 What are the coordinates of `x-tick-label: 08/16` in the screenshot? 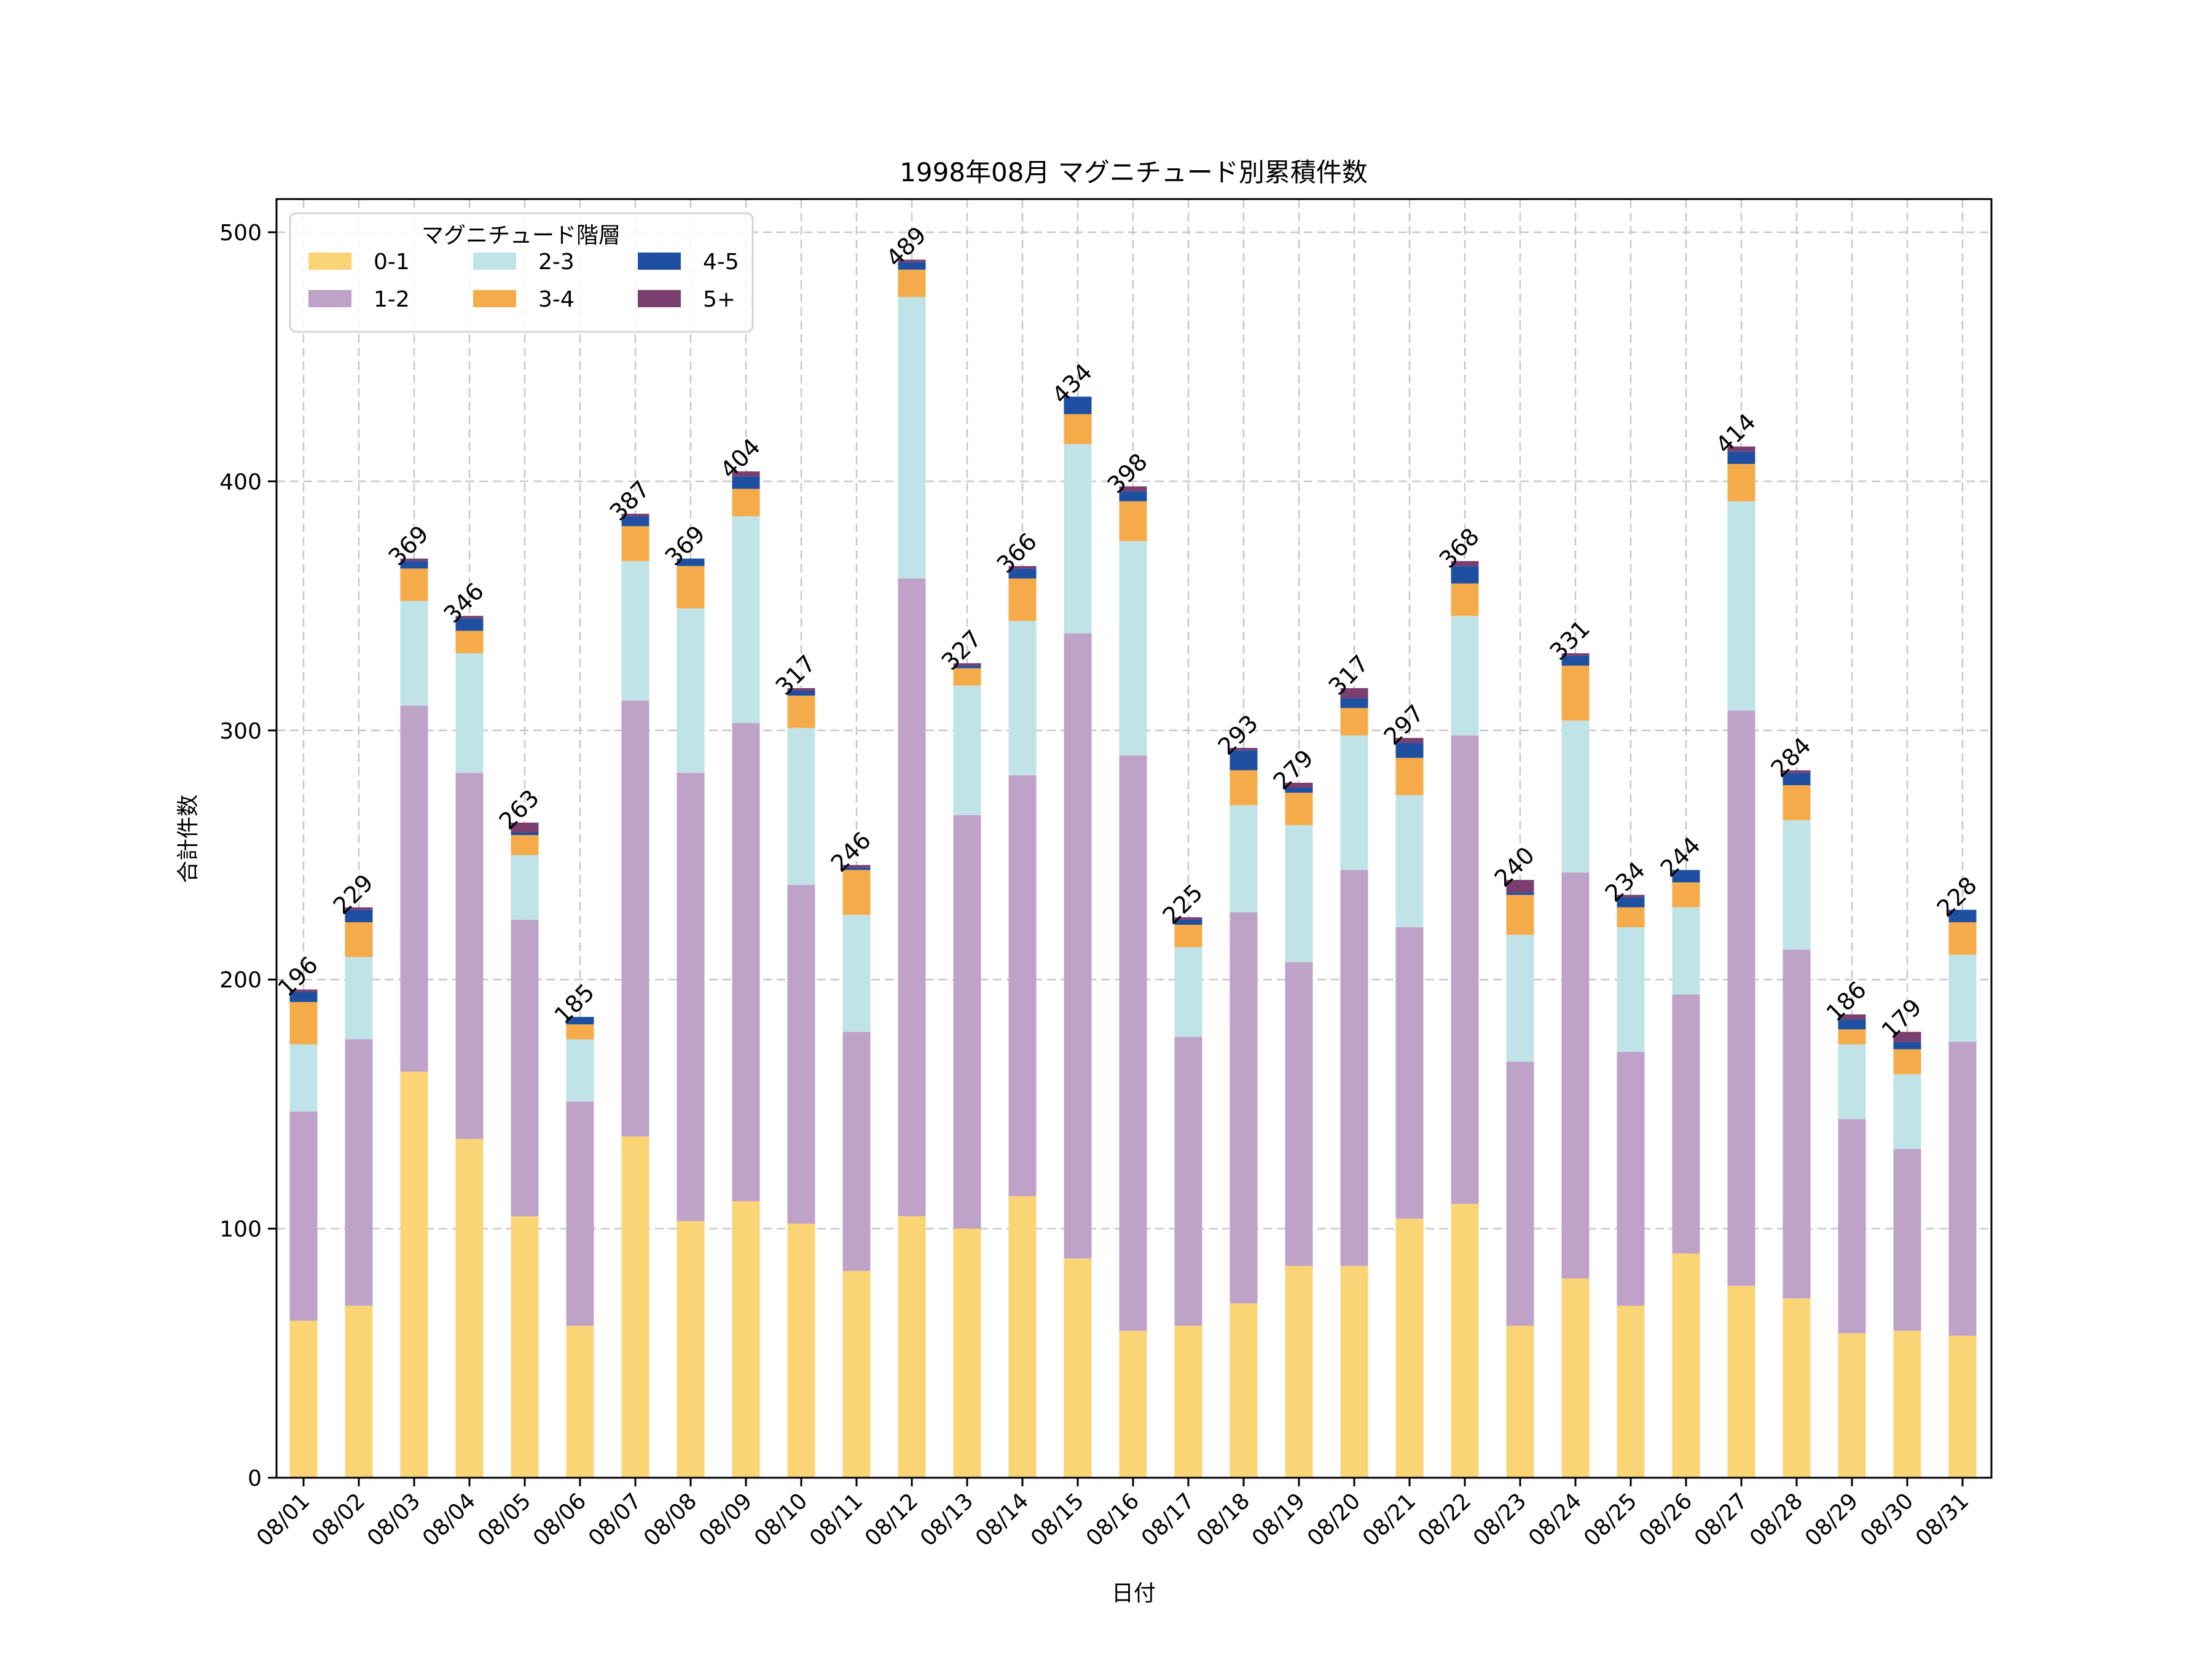 It's located at (1112, 1519).